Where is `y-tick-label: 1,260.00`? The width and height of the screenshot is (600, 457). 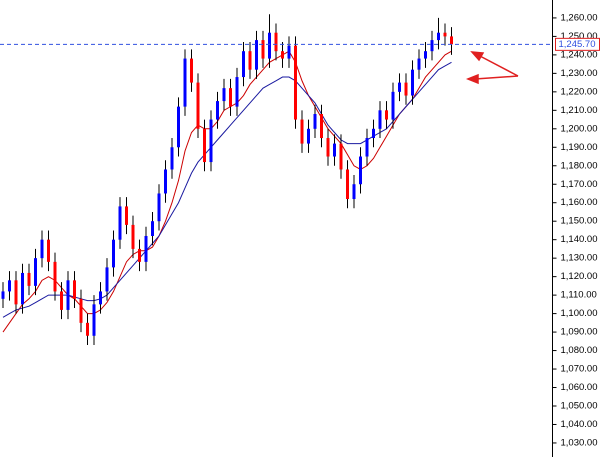
y-tick-label: 1,260.00 is located at coordinates (579, 17).